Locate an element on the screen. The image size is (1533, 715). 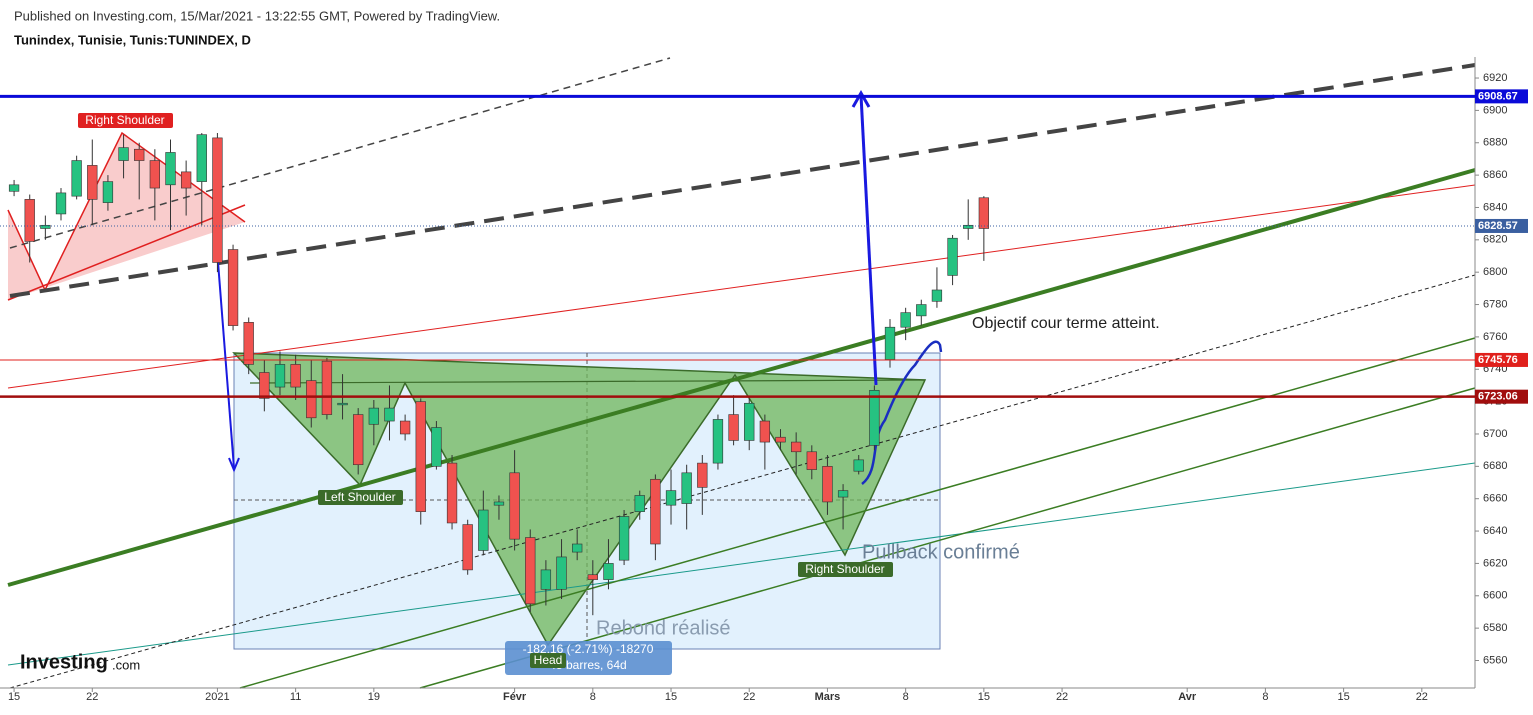
annotation: Head is located at coordinates (548, 660).